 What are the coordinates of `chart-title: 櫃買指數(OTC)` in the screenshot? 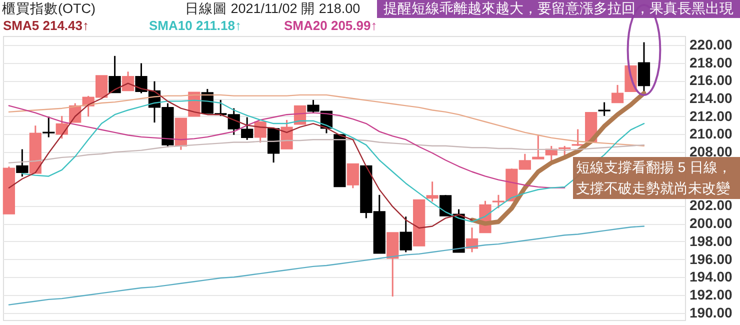 It's located at (49, 8).